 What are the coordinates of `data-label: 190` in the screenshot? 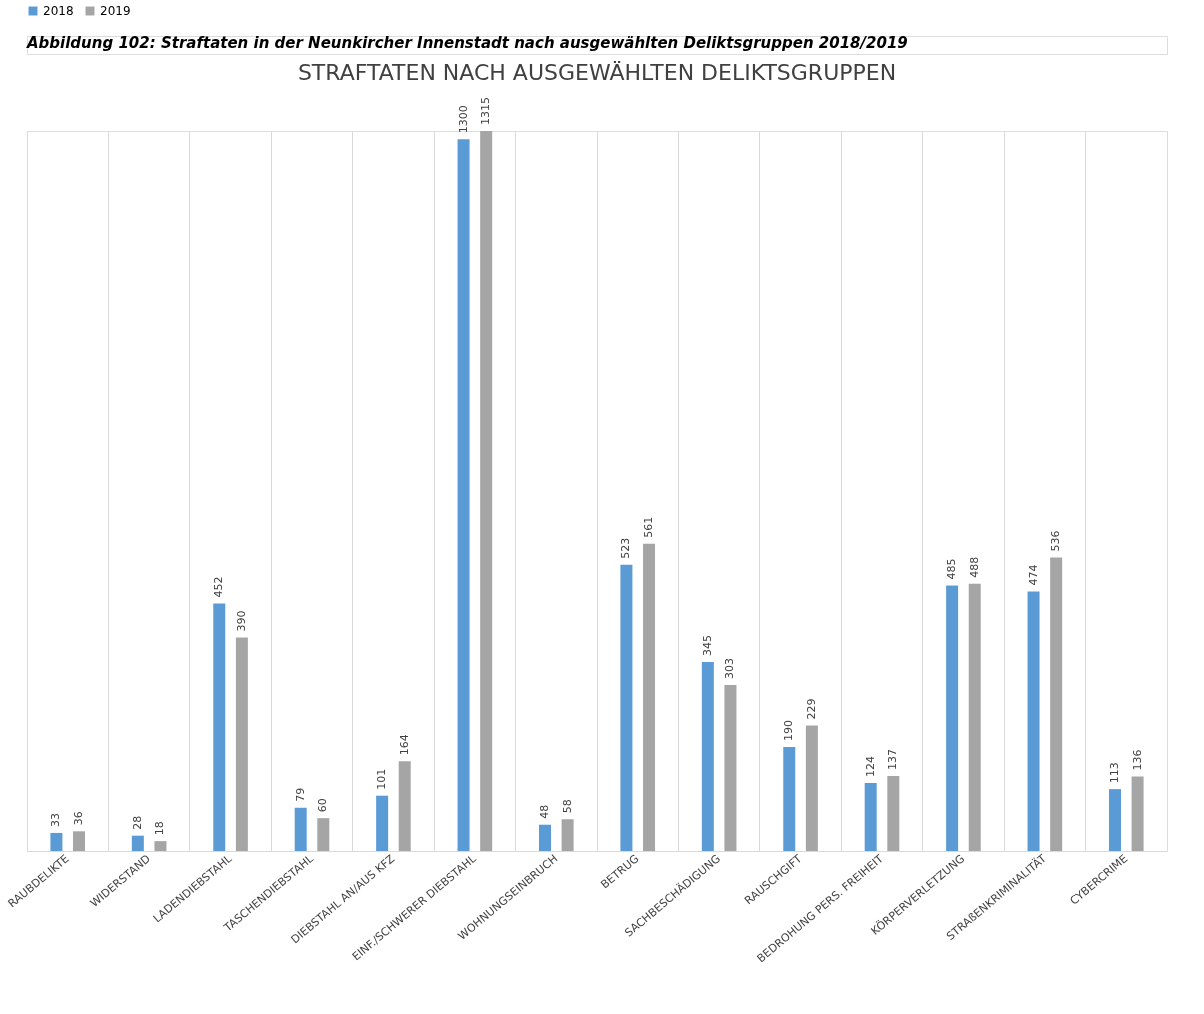 It's located at (789, 730).